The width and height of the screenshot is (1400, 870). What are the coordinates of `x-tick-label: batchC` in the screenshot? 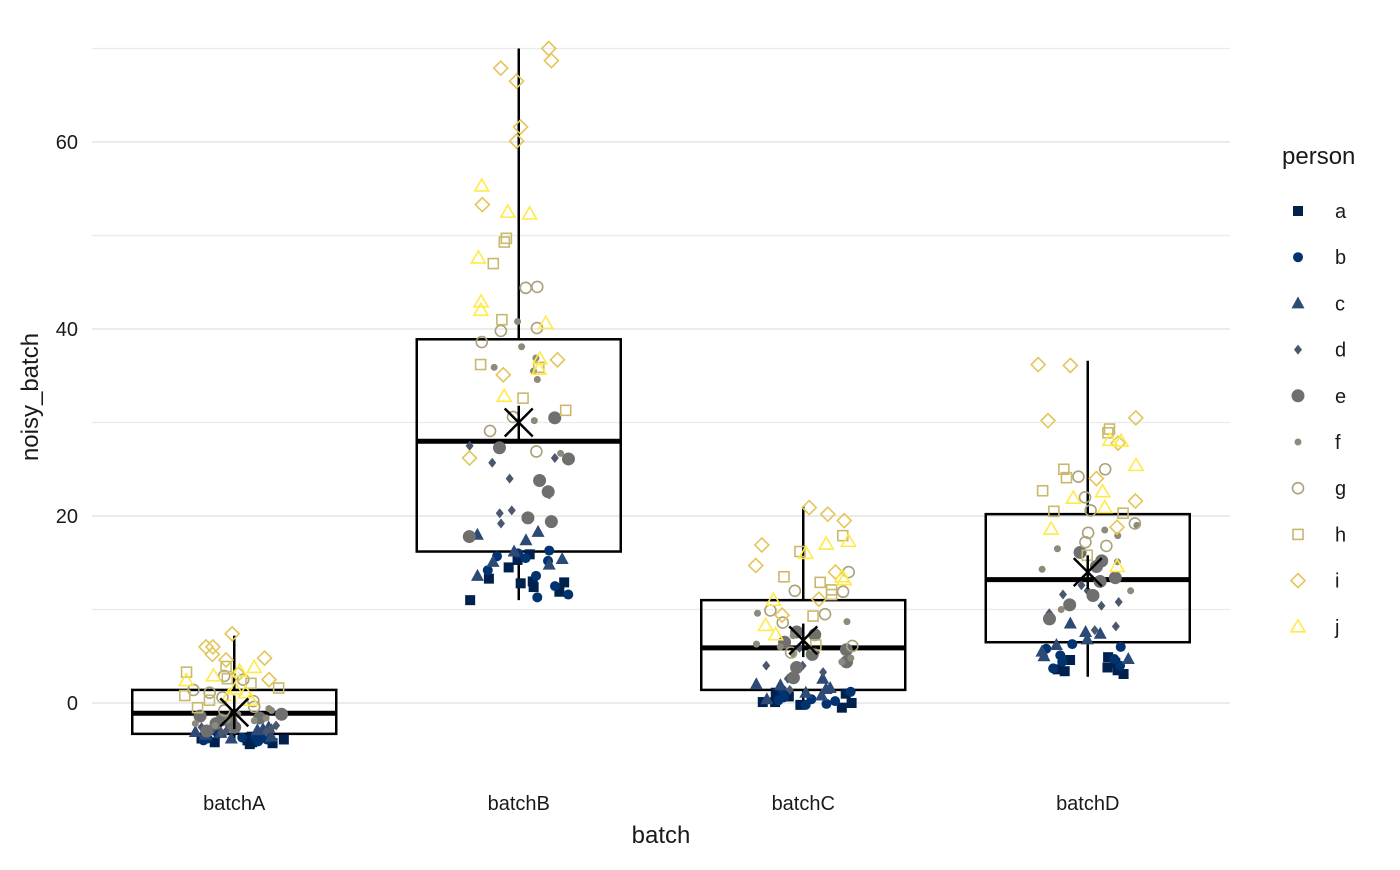 It's located at (803, 804).